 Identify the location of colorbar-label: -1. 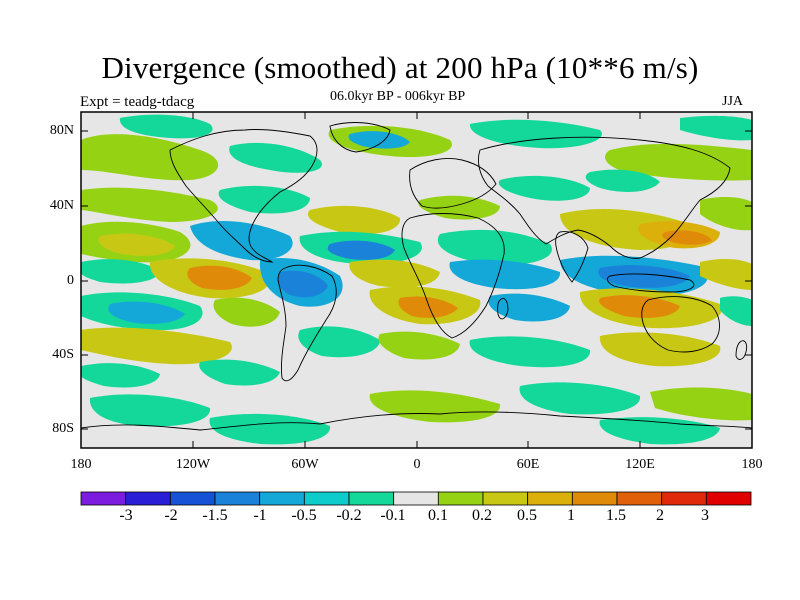
(260, 515).